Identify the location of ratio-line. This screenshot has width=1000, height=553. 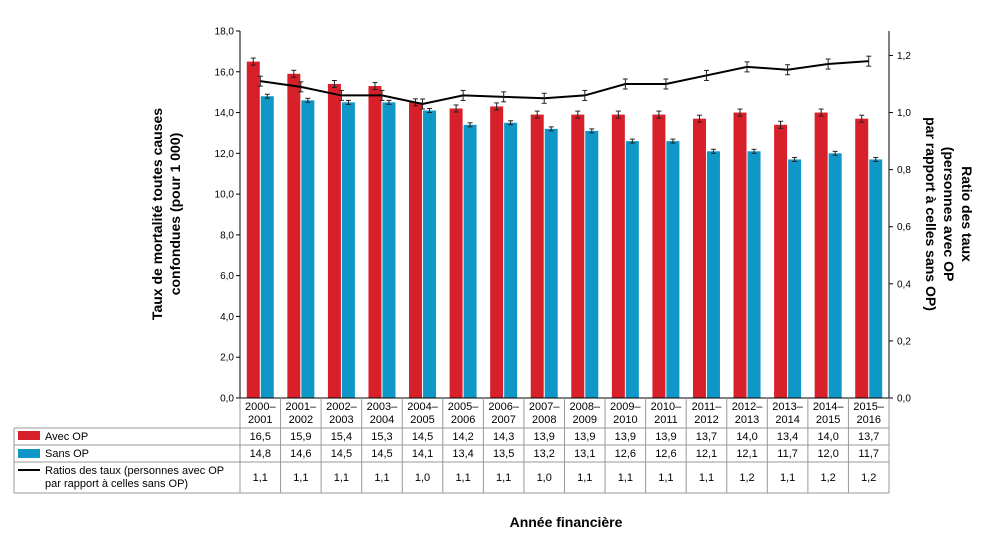
(564, 83).